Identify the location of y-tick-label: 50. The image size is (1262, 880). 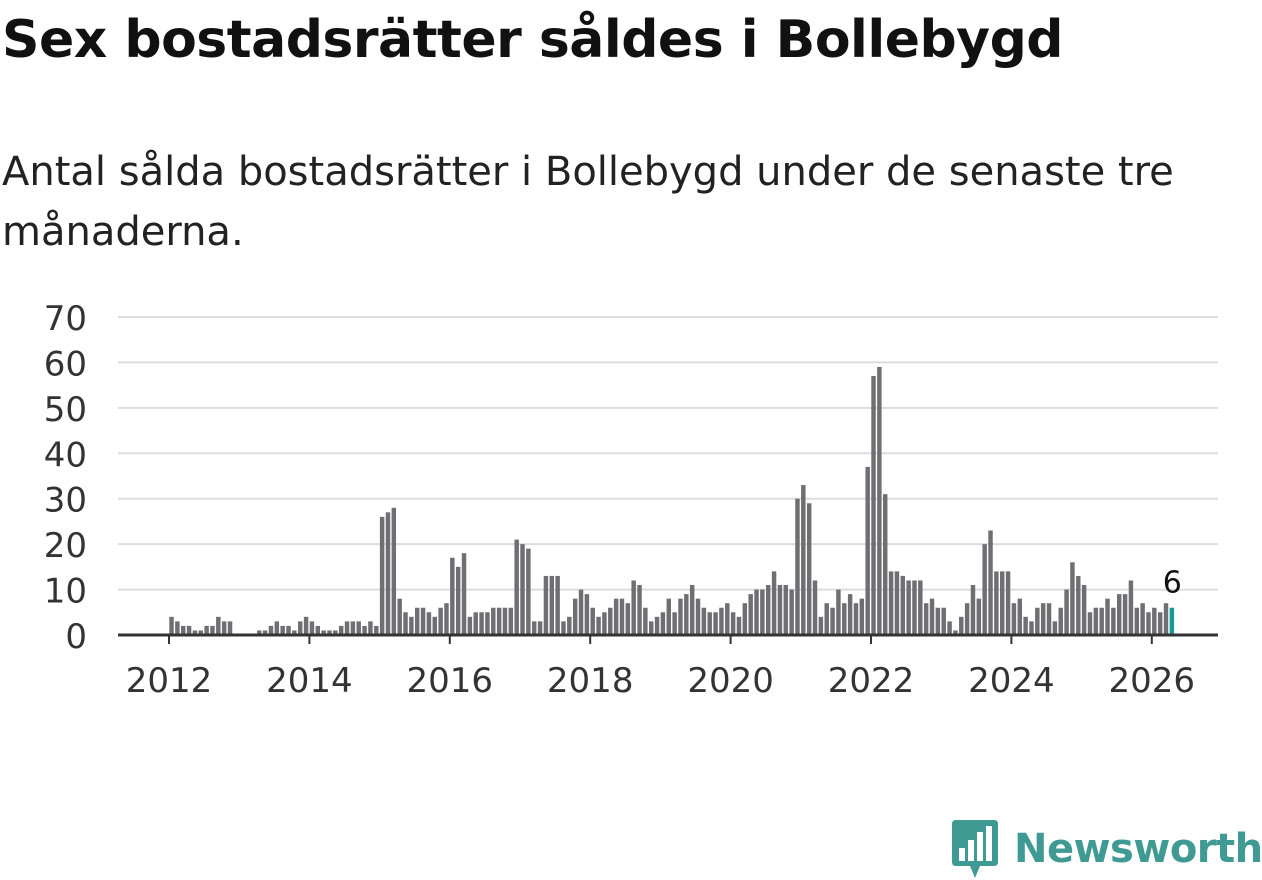
(65, 410).